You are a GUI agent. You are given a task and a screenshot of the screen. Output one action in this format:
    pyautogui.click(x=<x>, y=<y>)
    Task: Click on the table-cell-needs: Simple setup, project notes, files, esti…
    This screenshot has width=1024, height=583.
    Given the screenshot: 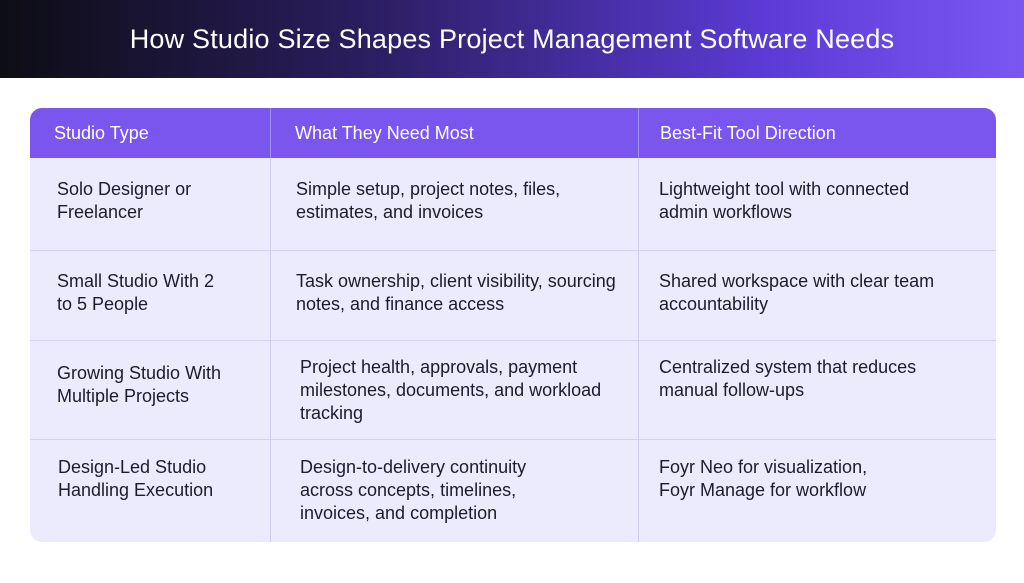 What is the action you would take?
    pyautogui.click(x=428, y=200)
    